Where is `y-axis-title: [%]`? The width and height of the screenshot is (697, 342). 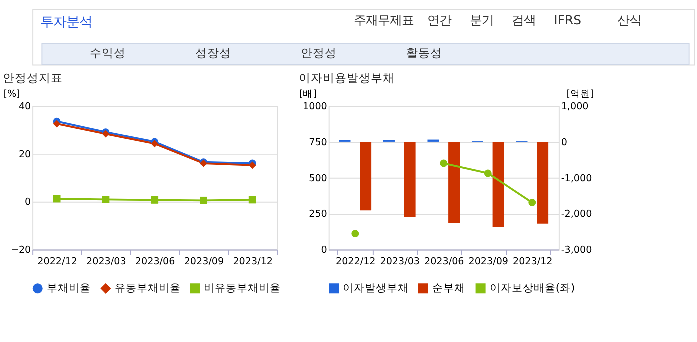
y-axis-title: [%] is located at coordinates (12, 94).